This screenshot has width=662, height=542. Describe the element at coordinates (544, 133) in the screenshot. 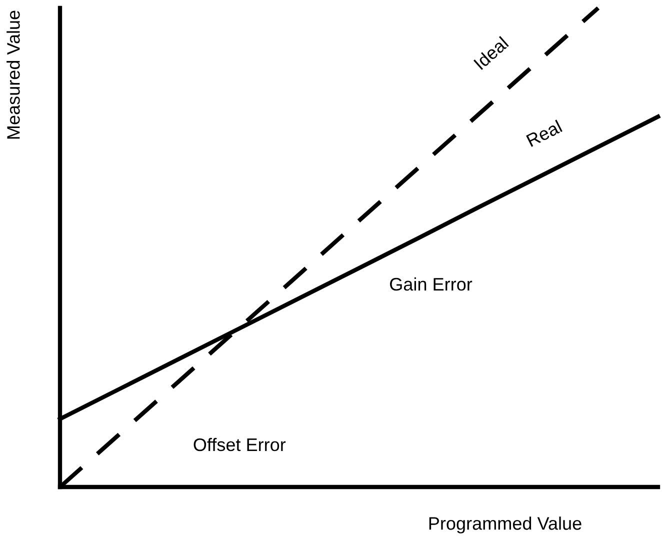

I see `text: Real` at that location.